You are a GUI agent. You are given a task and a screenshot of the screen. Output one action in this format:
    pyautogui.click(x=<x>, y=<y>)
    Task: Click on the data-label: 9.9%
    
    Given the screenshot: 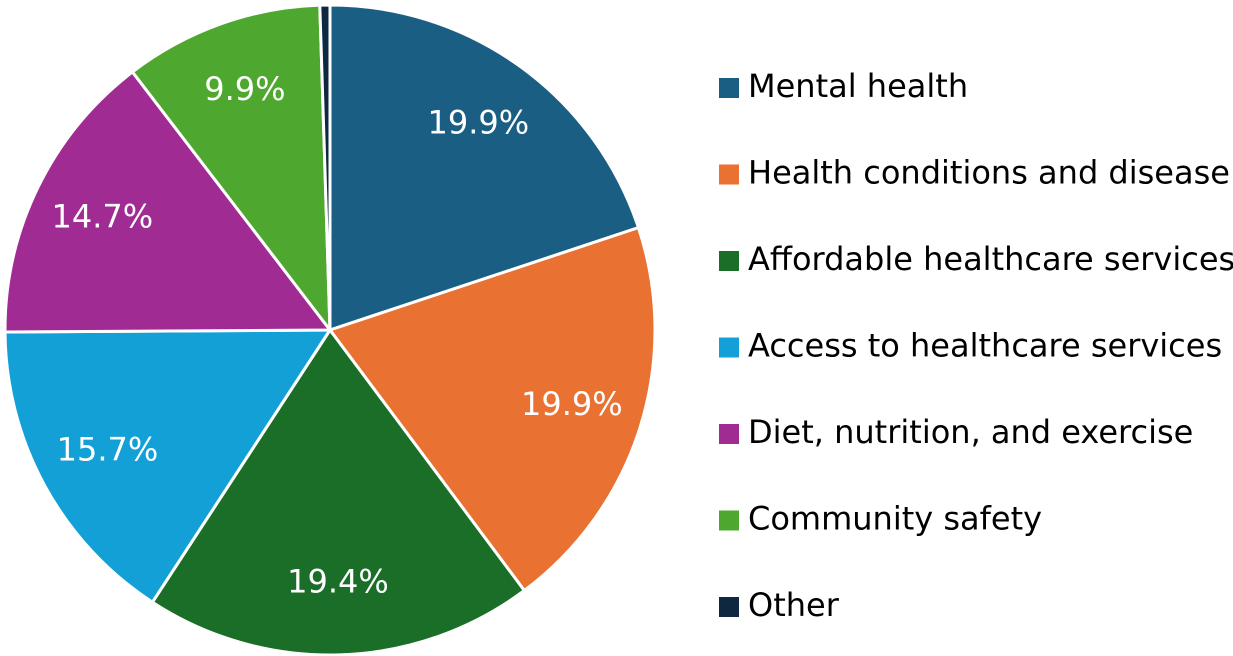 What is the action you would take?
    pyautogui.click(x=244, y=89)
    